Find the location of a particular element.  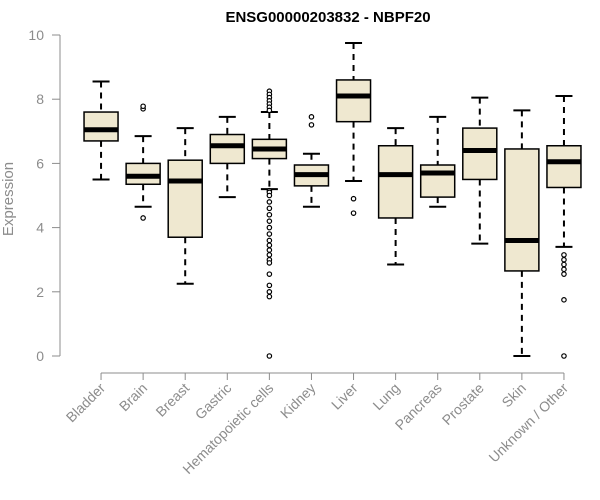

y-tick-label: 10 is located at coordinates (36, 35).